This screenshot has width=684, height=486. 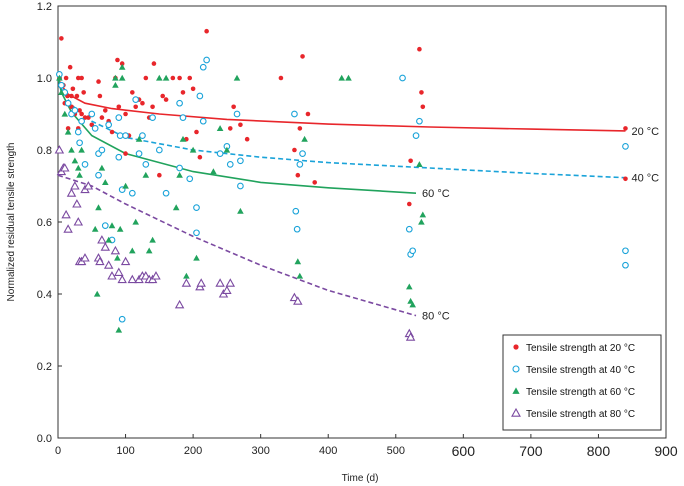 I want to click on legend-label: Tensile strength at 20 °C, so click(x=580, y=348).